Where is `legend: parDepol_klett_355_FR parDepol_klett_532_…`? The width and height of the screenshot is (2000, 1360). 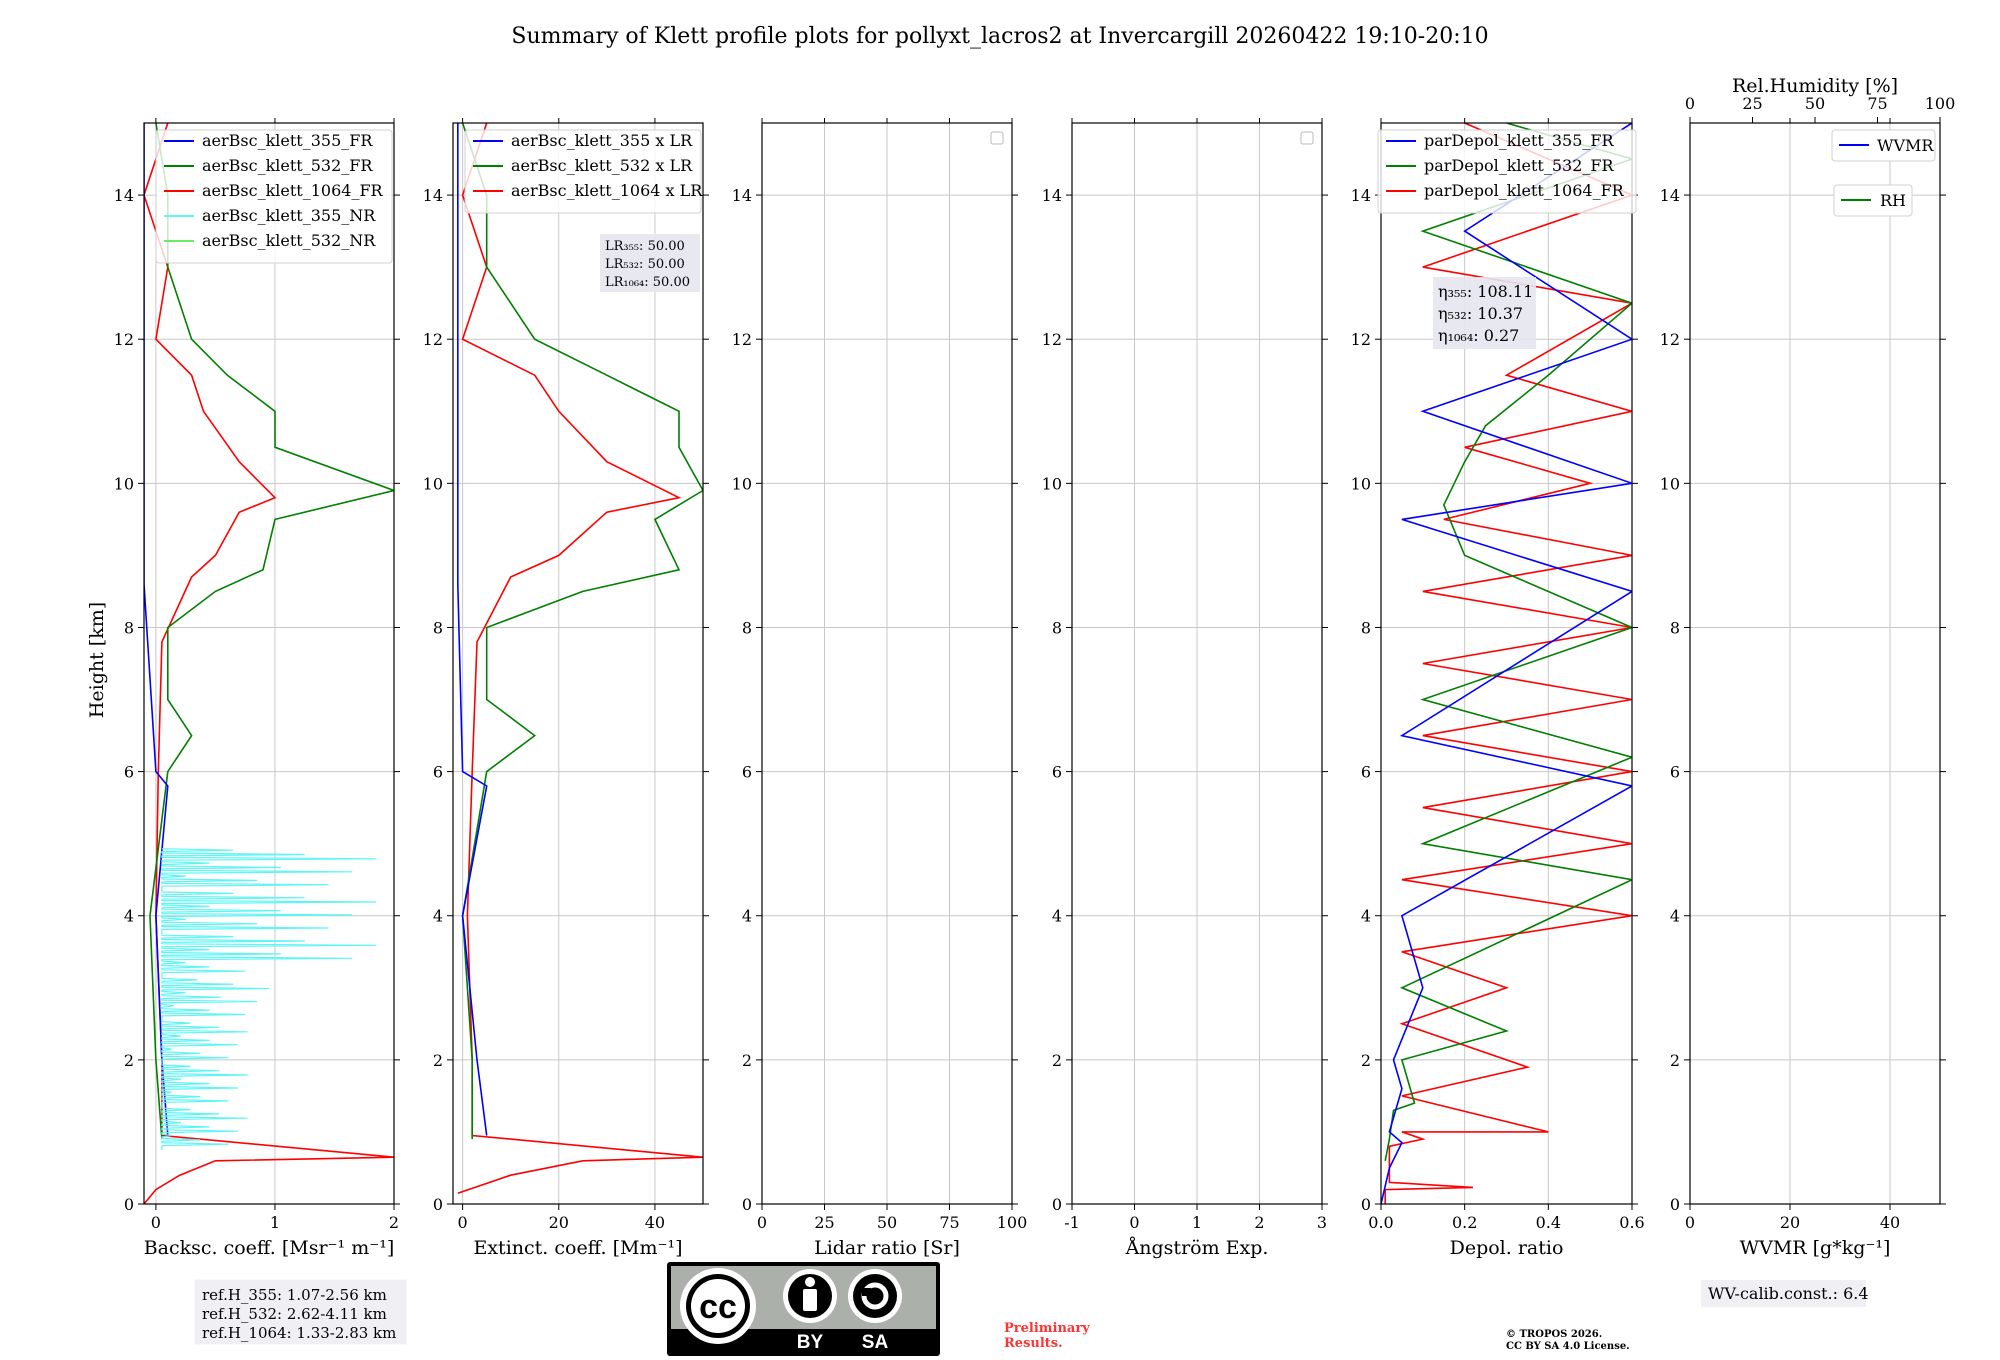
legend: parDepol_klett_355_FR parDepol_klett_532_… is located at coordinates (1507, 171).